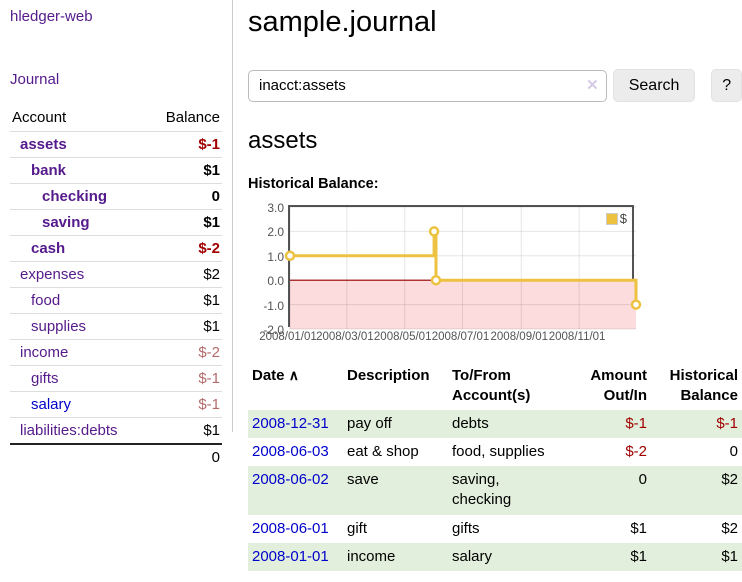 The image size is (742, 582). What do you see at coordinates (116, 274) in the screenshot?
I see `account-row: expenses $2` at bounding box center [116, 274].